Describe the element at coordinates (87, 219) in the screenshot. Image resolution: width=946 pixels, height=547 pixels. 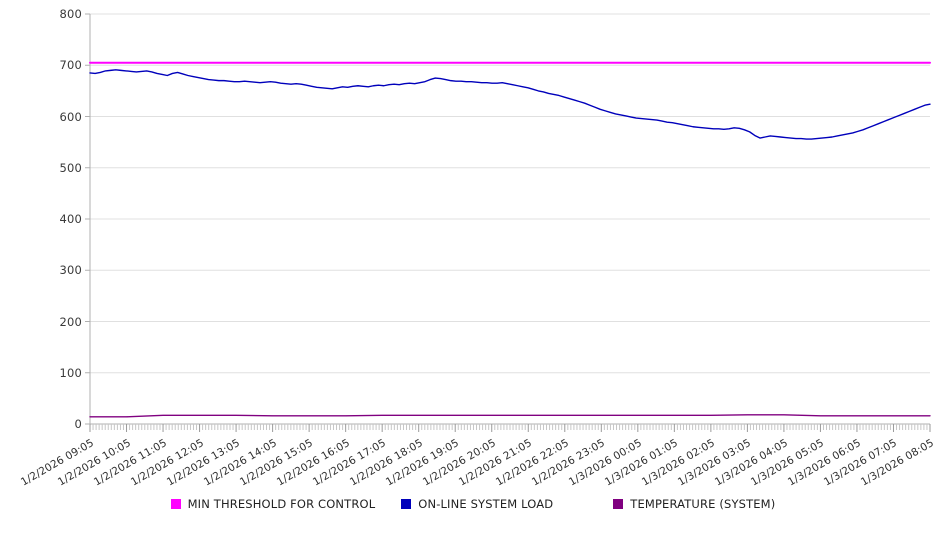
I see `y-axis-tick-marks` at that location.